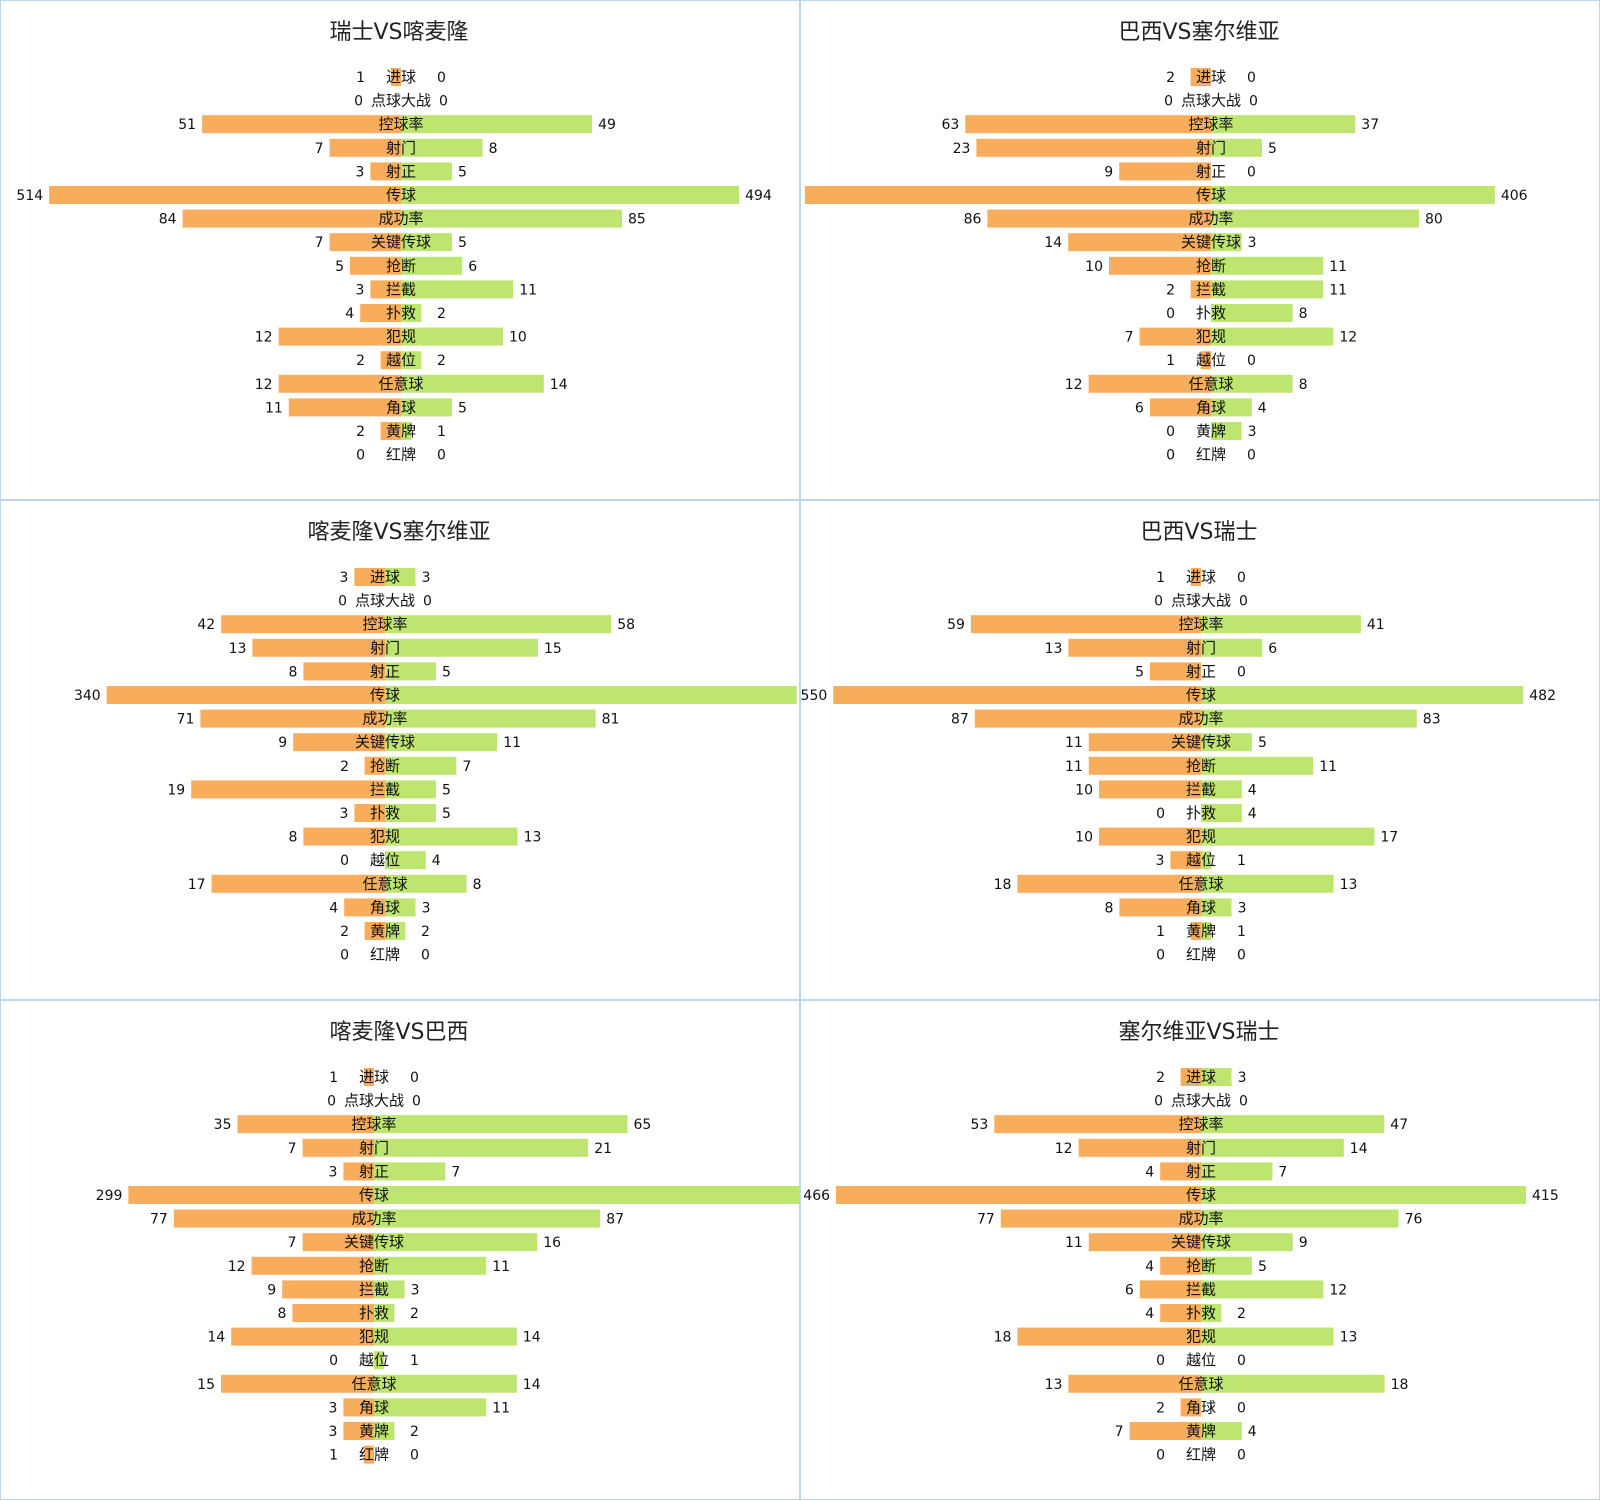 The image size is (1600, 1501). I want to click on left-value-label: 23, so click(962, 149).